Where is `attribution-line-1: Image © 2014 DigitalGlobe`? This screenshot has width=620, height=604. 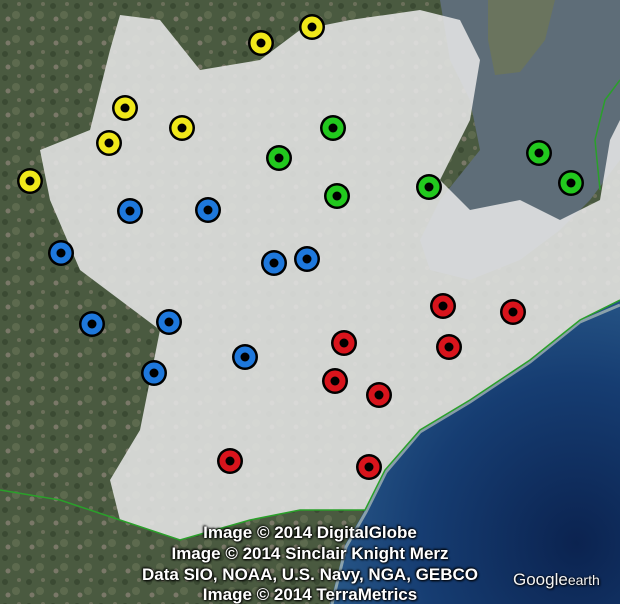
attribution-line-1: Image © 2014 DigitalGlobe is located at coordinates (310, 532).